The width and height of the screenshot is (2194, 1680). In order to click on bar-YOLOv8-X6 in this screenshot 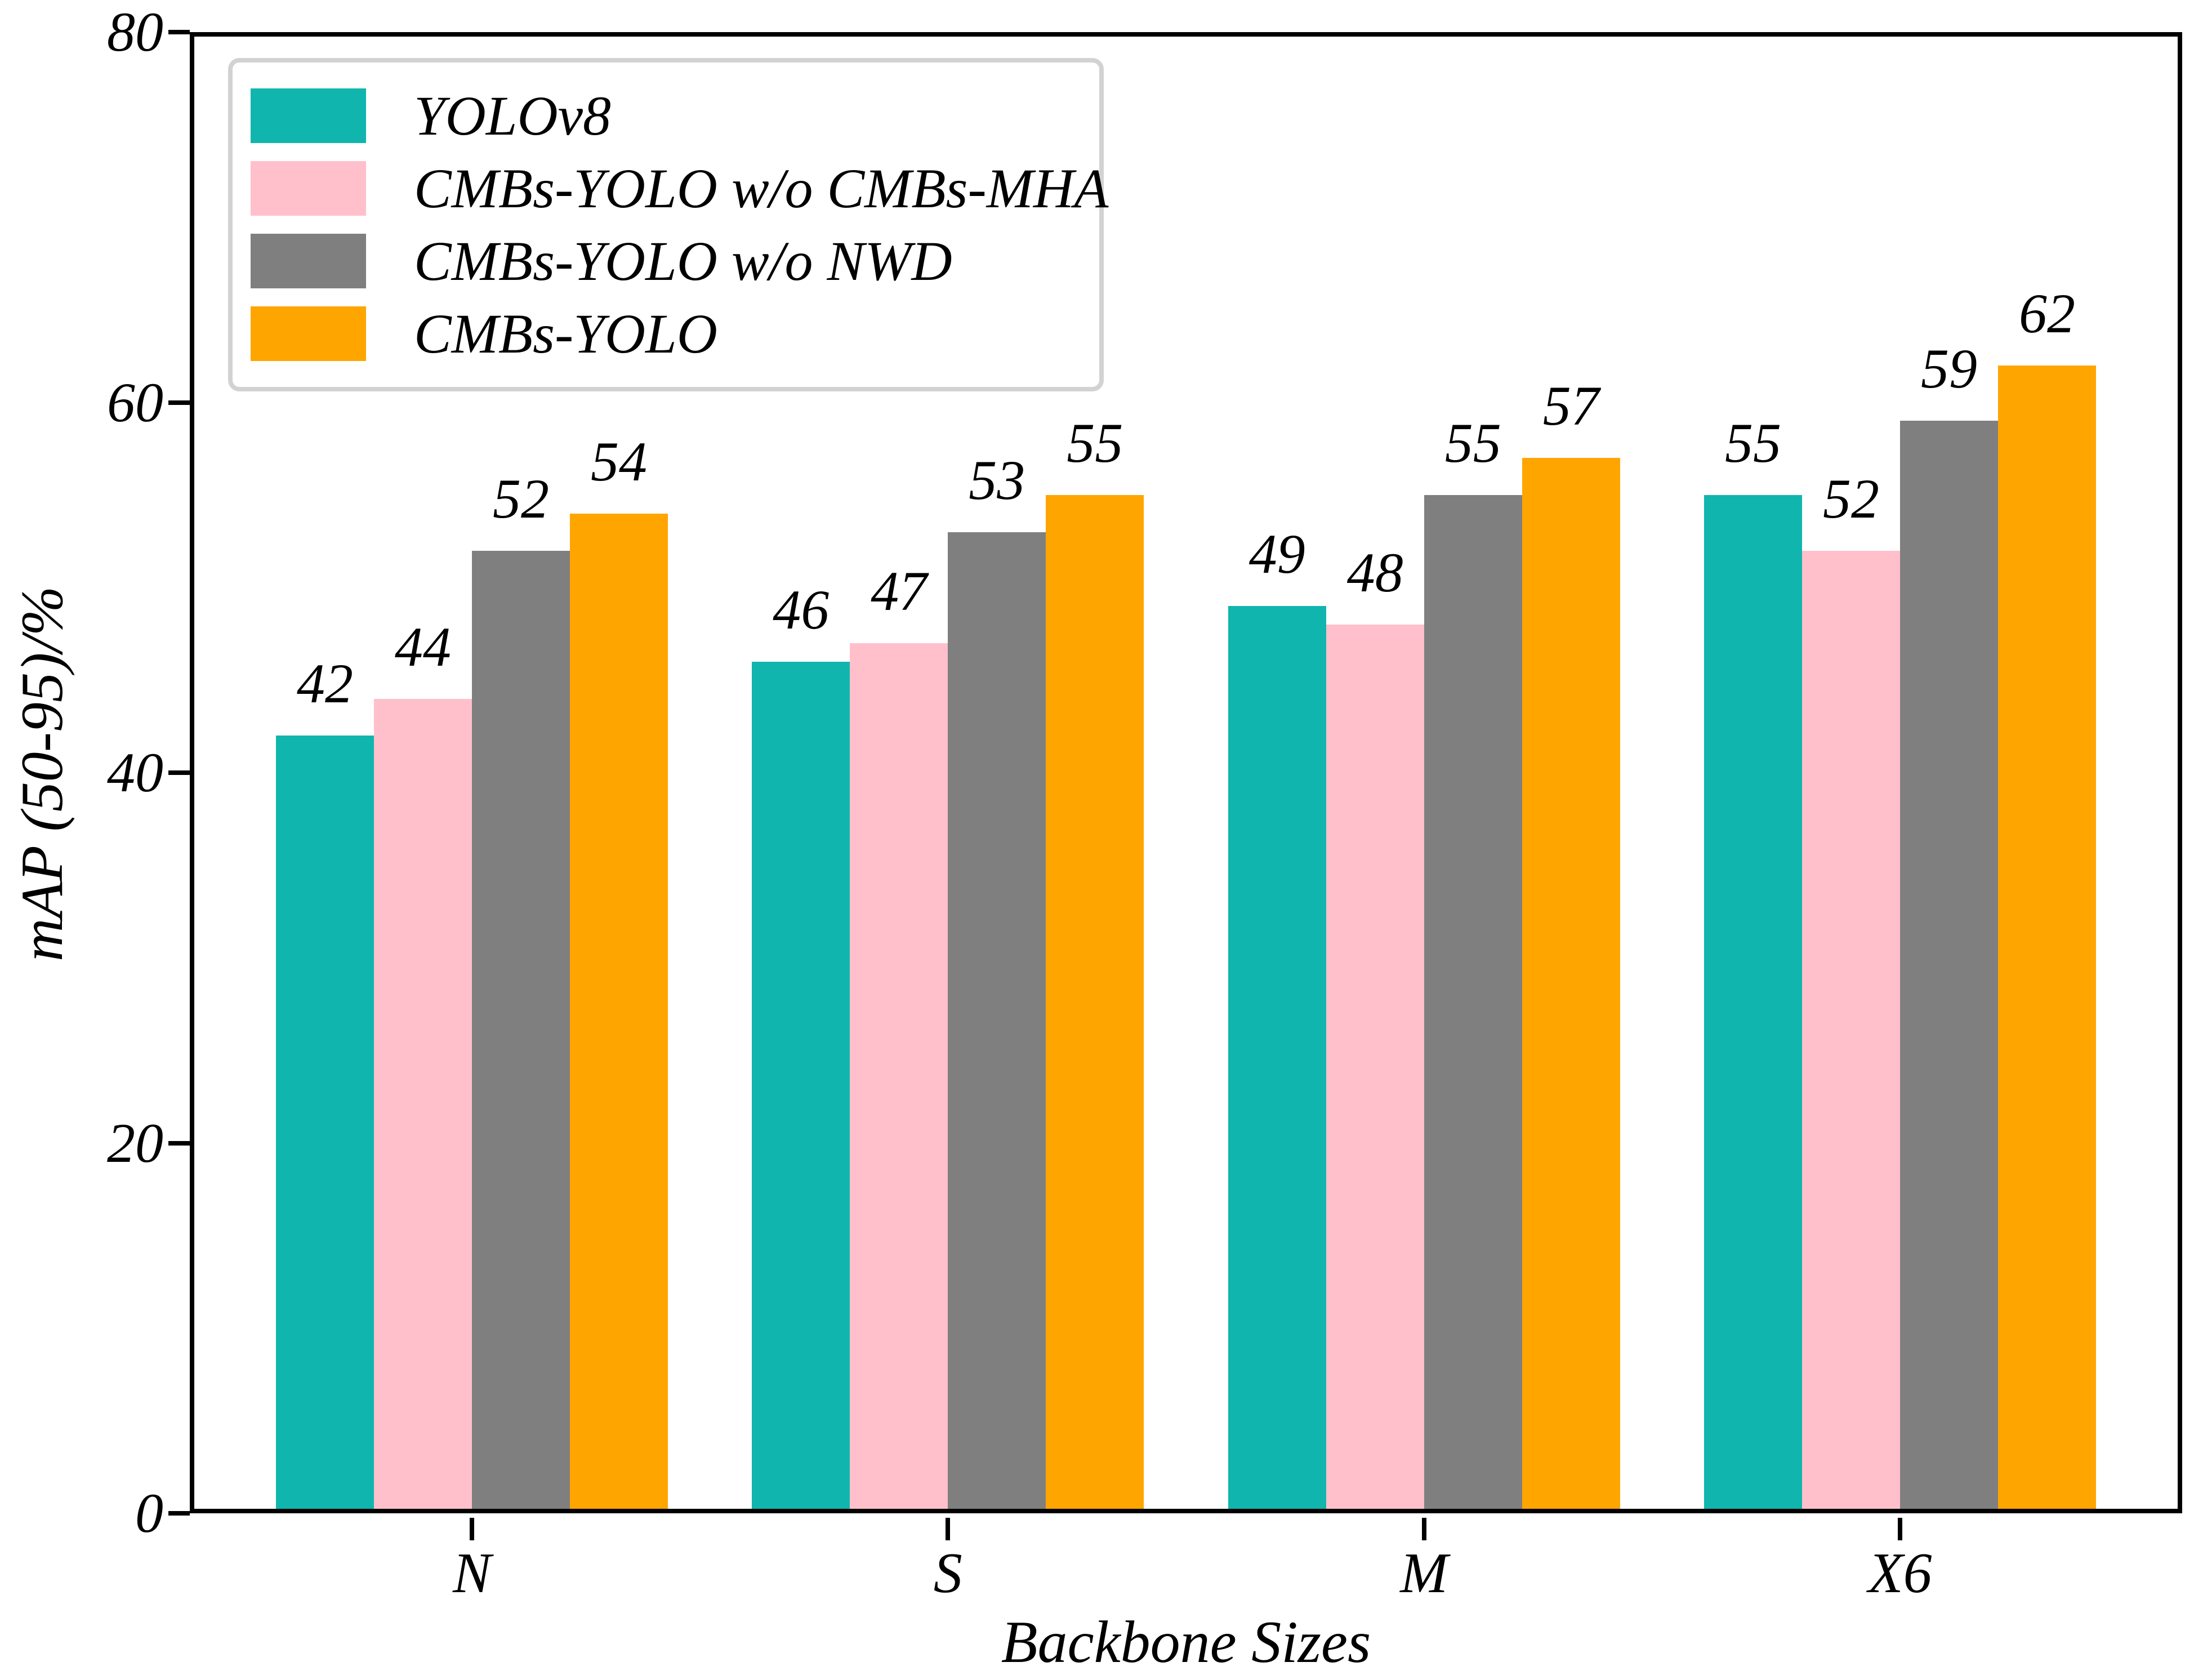, I will do `click(1753, 1003)`.